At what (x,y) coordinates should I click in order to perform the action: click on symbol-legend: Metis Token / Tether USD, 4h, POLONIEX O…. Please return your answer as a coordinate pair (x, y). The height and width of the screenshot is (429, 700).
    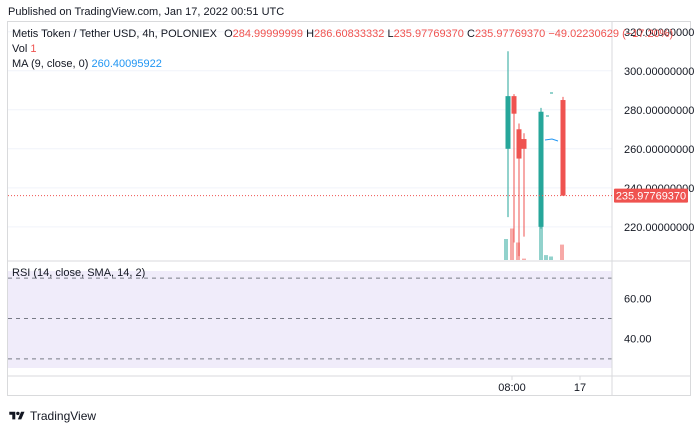
    Looking at the image, I should click on (342, 34).